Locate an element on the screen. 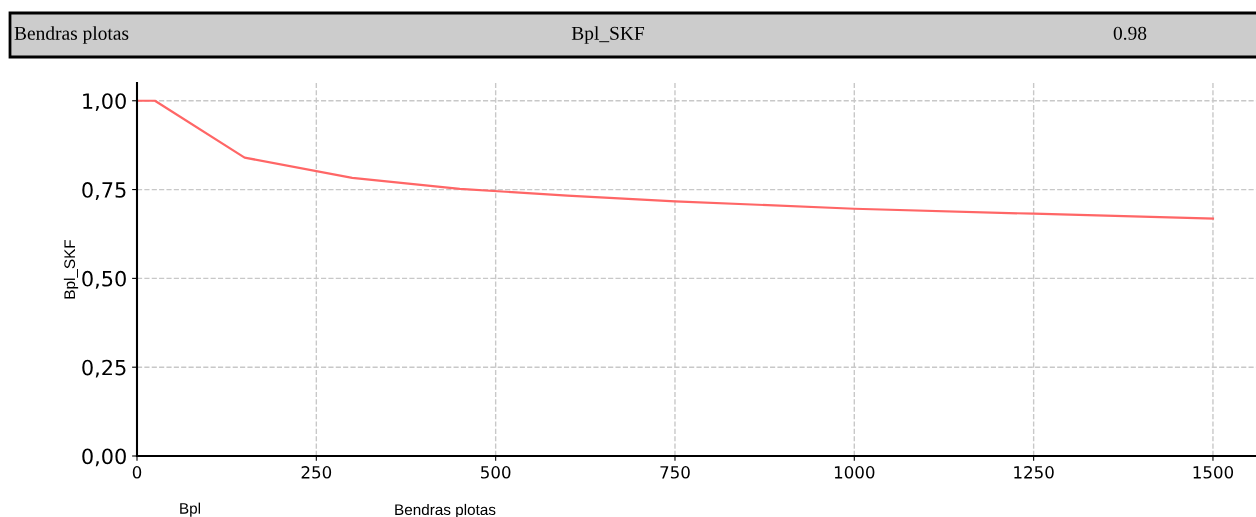  x-tick-label: 250 is located at coordinates (316, 472).